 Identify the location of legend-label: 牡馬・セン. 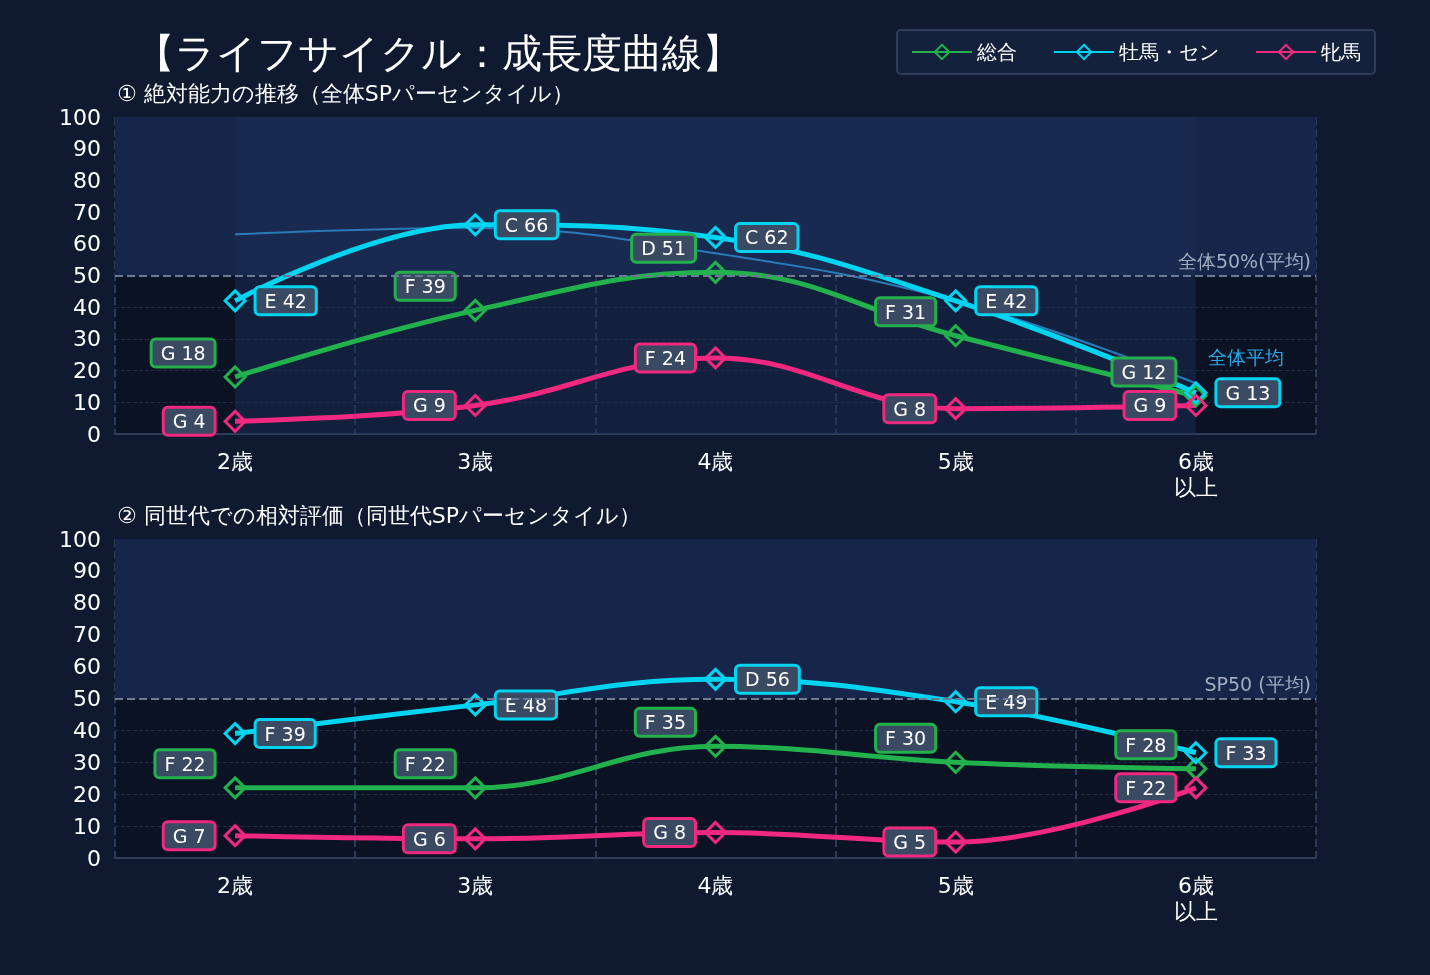
(1169, 52).